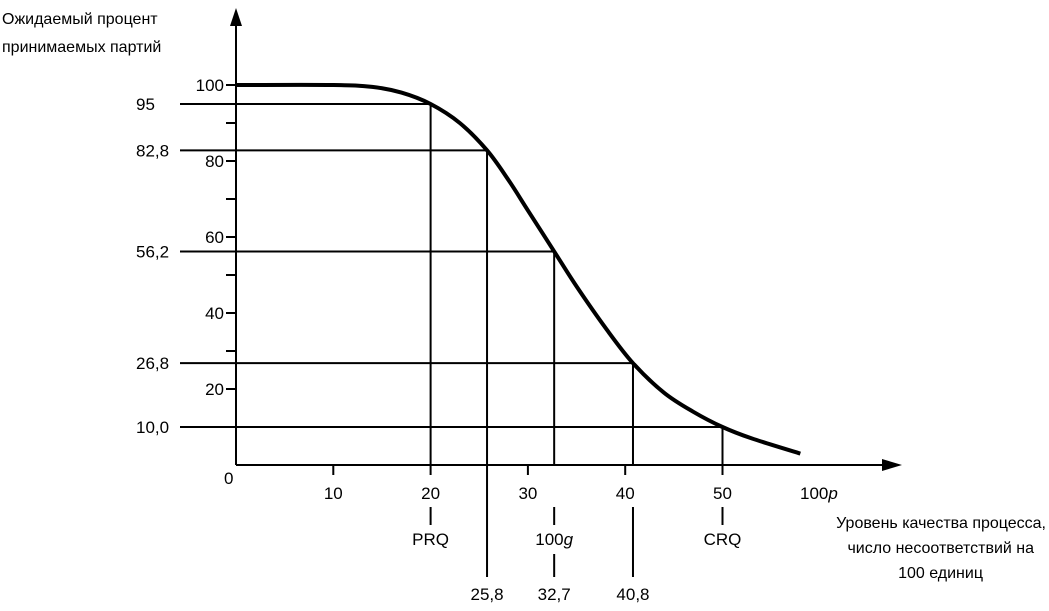 This screenshot has width=1049, height=611. Describe the element at coordinates (940, 548) in the screenshot. I see `x-axis-title-line-2: число несоответствий на` at that location.